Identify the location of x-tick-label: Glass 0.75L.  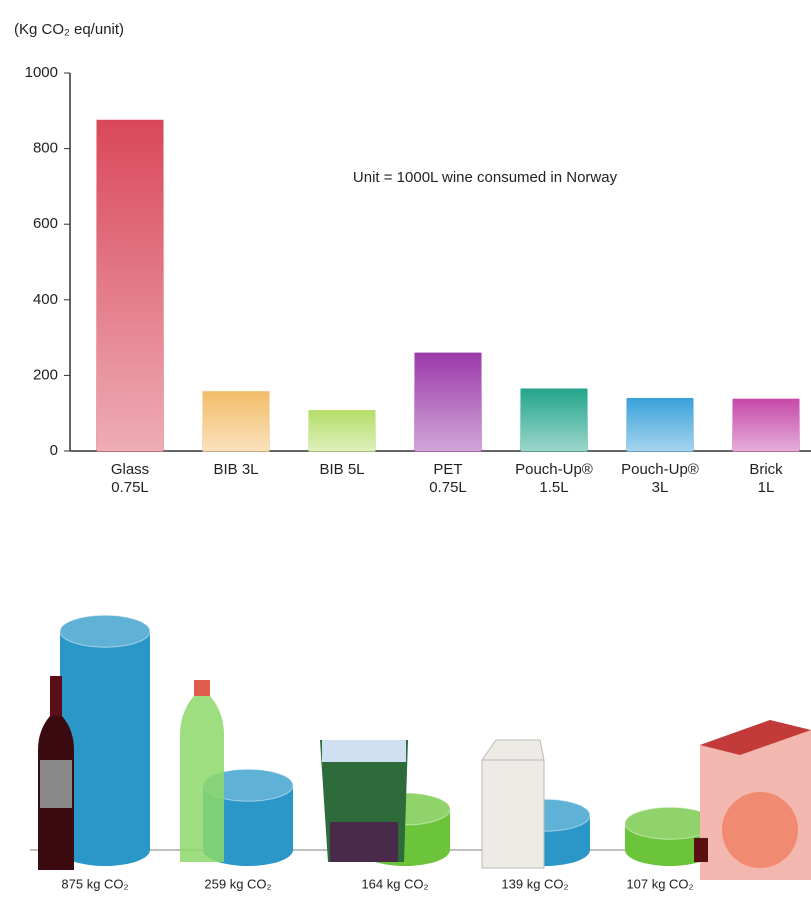
(130, 478).